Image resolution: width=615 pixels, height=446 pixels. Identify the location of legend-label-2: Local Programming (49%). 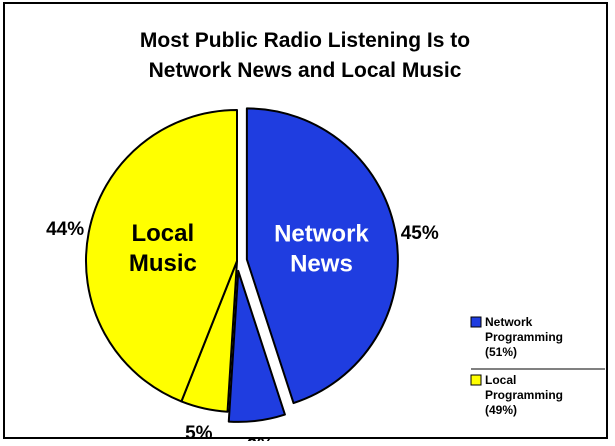
(524, 395).